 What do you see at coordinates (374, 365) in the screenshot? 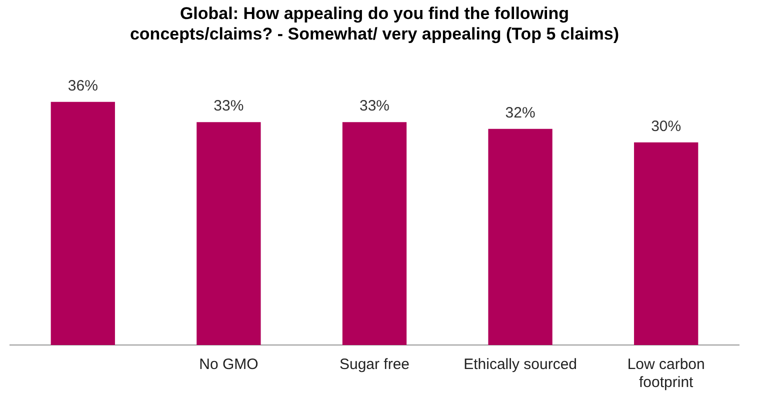
I see `x-tick-label: Sugar free` at bounding box center [374, 365].